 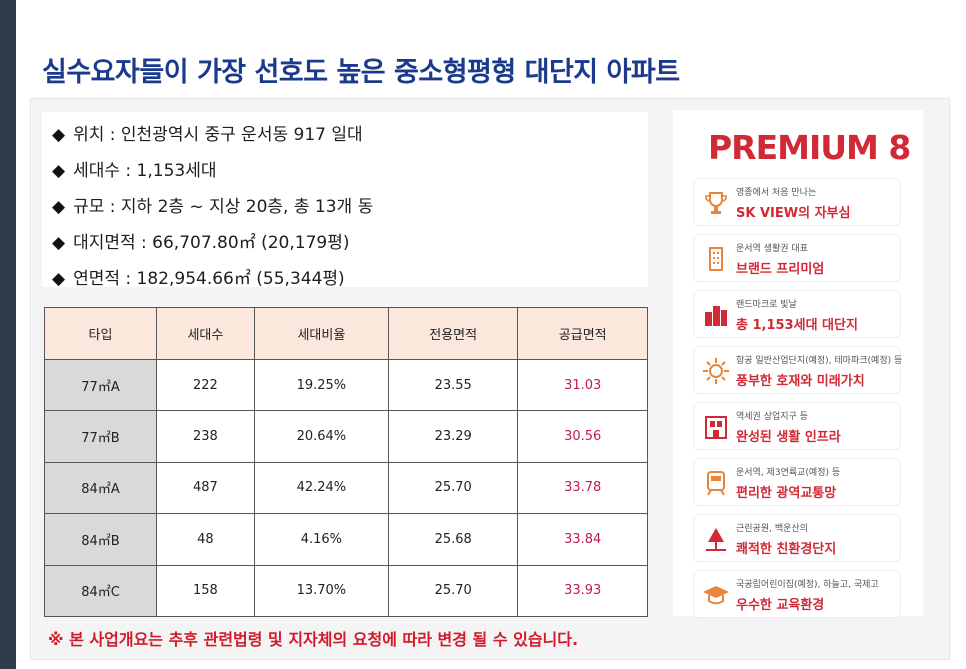 I want to click on table-row: 84㎡A 487 42.24% 25.70 33.78, so click(x=346, y=488).